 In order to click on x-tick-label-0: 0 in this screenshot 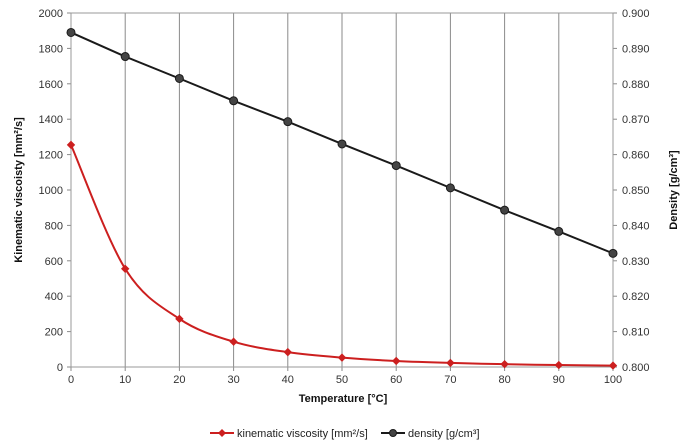, I will do `click(71, 380)`.